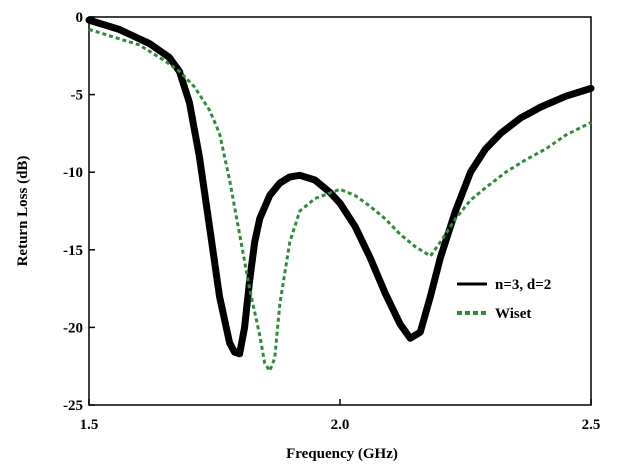  I want to click on x-tick-label: 1.5, so click(89, 425).